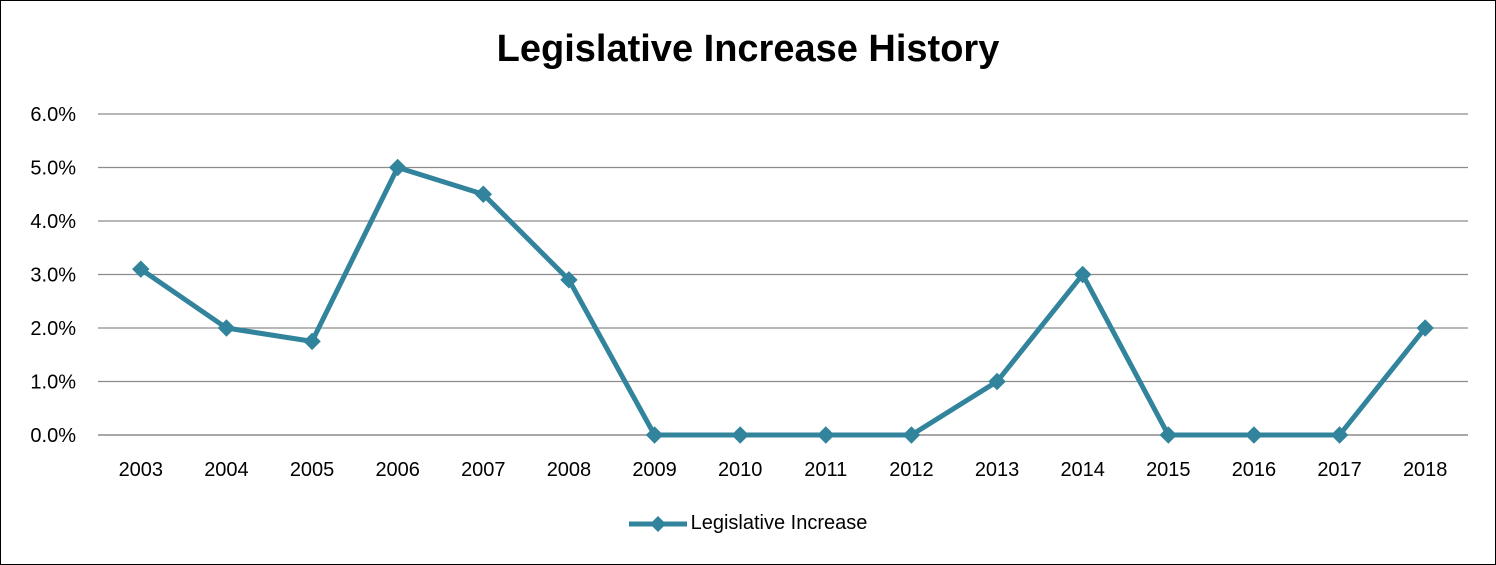  What do you see at coordinates (825, 470) in the screenshot?
I see `x-tick-label: 2011` at bounding box center [825, 470].